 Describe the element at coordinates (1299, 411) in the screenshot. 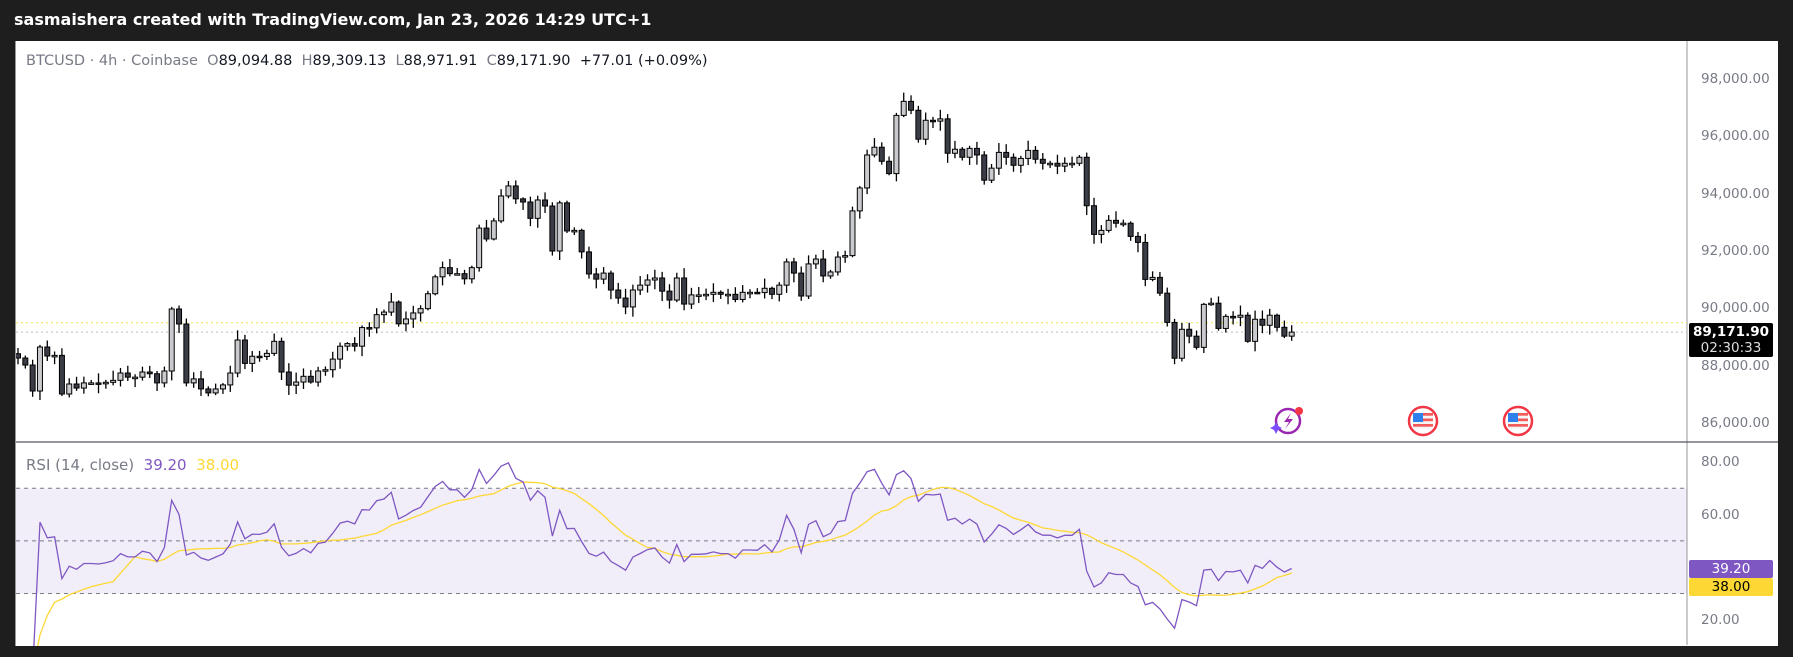

I see `notification-dot` at that location.